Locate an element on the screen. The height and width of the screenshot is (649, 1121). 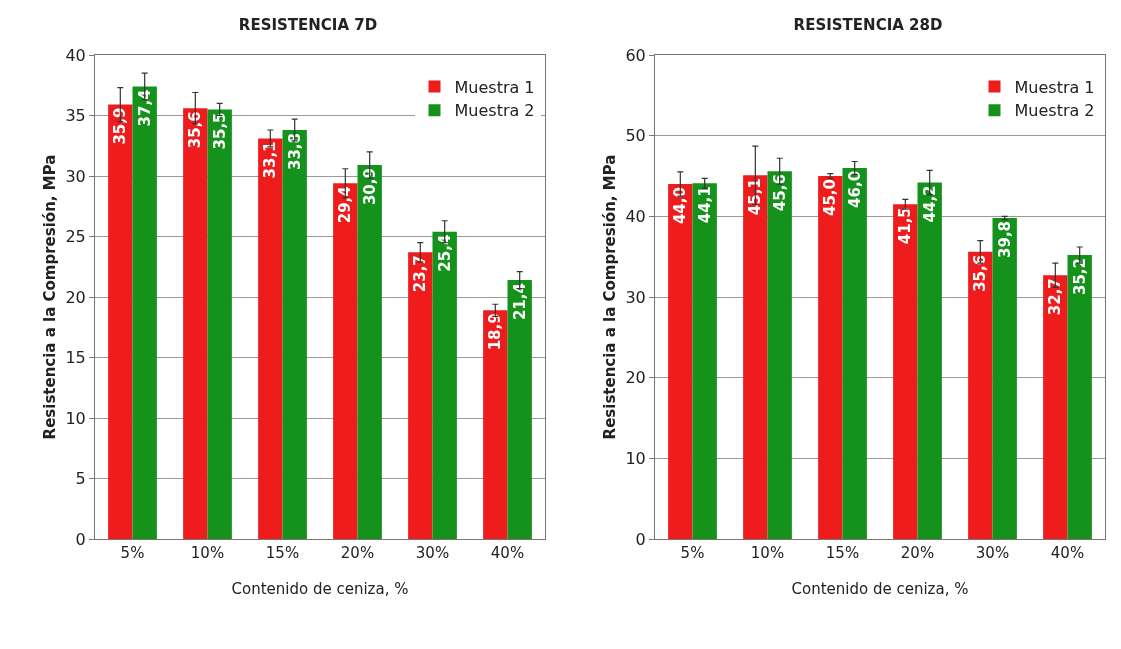
data-label: 45,1 is located at coordinates (755, 197).